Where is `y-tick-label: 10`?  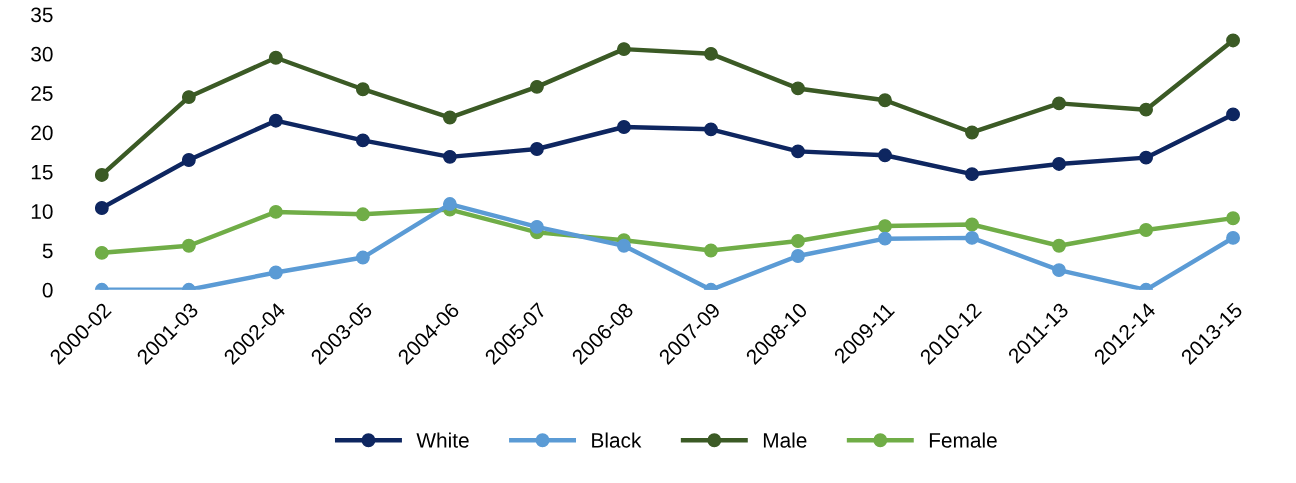
y-tick-label: 10 is located at coordinates (42, 211).